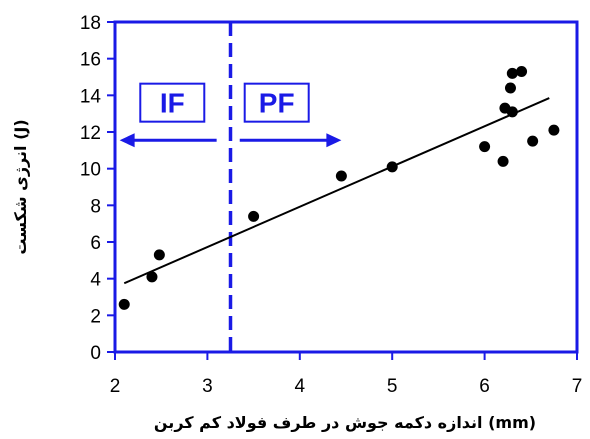 Image resolution: width=590 pixels, height=439 pixels. Describe the element at coordinates (207, 386) in the screenshot. I see `x-tick-label: 3` at that location.